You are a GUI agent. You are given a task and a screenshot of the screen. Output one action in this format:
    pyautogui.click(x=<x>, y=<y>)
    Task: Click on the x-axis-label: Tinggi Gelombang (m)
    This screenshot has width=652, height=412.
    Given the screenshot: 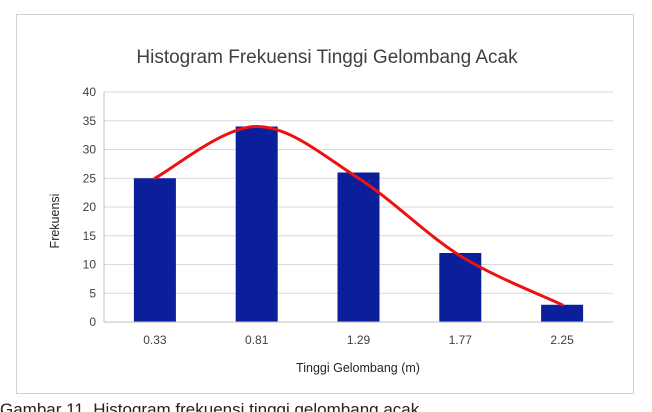 What is the action you would take?
    pyautogui.click(x=358, y=368)
    